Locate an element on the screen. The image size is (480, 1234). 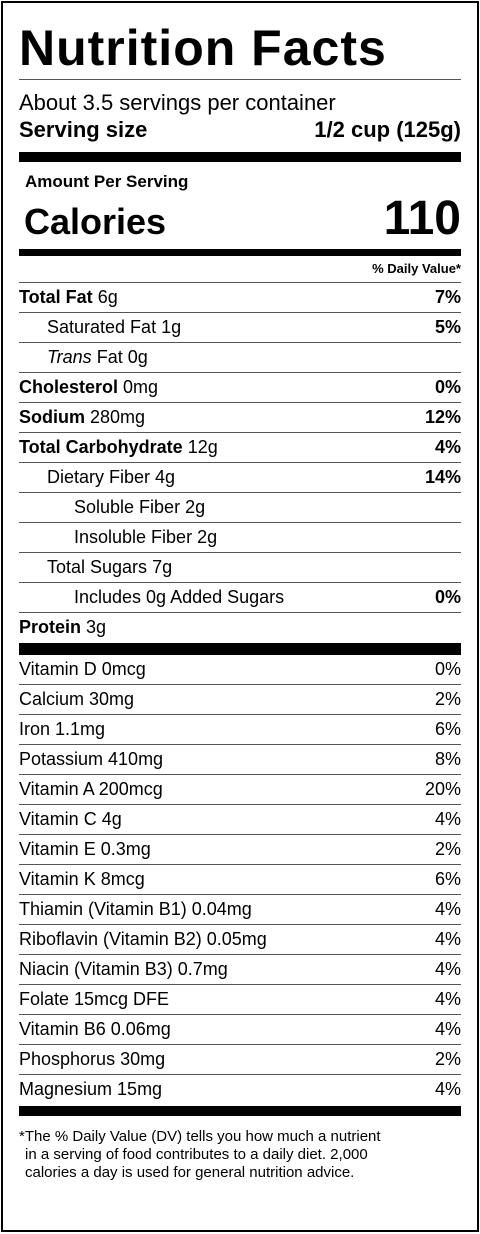
nutrient-amount: 4g is located at coordinates (165, 477).